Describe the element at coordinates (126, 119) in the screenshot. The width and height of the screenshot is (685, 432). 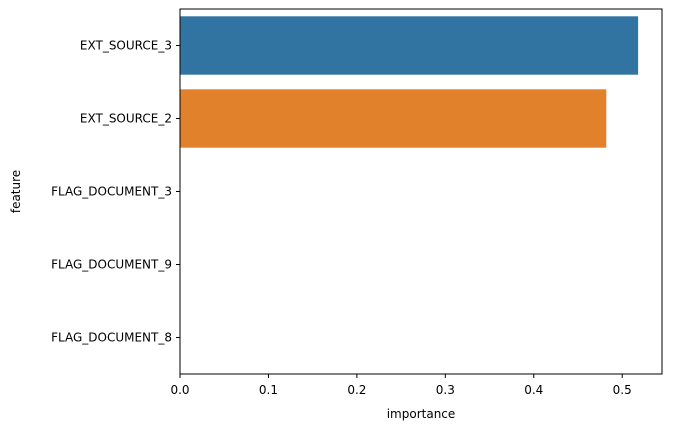
I see `y-tick-label: EXT_SOURCE_2` at that location.